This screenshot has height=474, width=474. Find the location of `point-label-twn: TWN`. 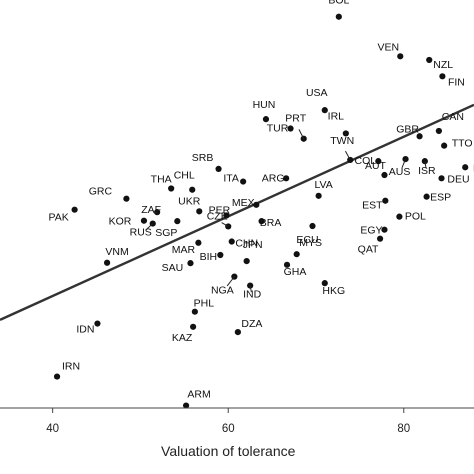

point-label-twn: TWN is located at coordinates (342, 141).